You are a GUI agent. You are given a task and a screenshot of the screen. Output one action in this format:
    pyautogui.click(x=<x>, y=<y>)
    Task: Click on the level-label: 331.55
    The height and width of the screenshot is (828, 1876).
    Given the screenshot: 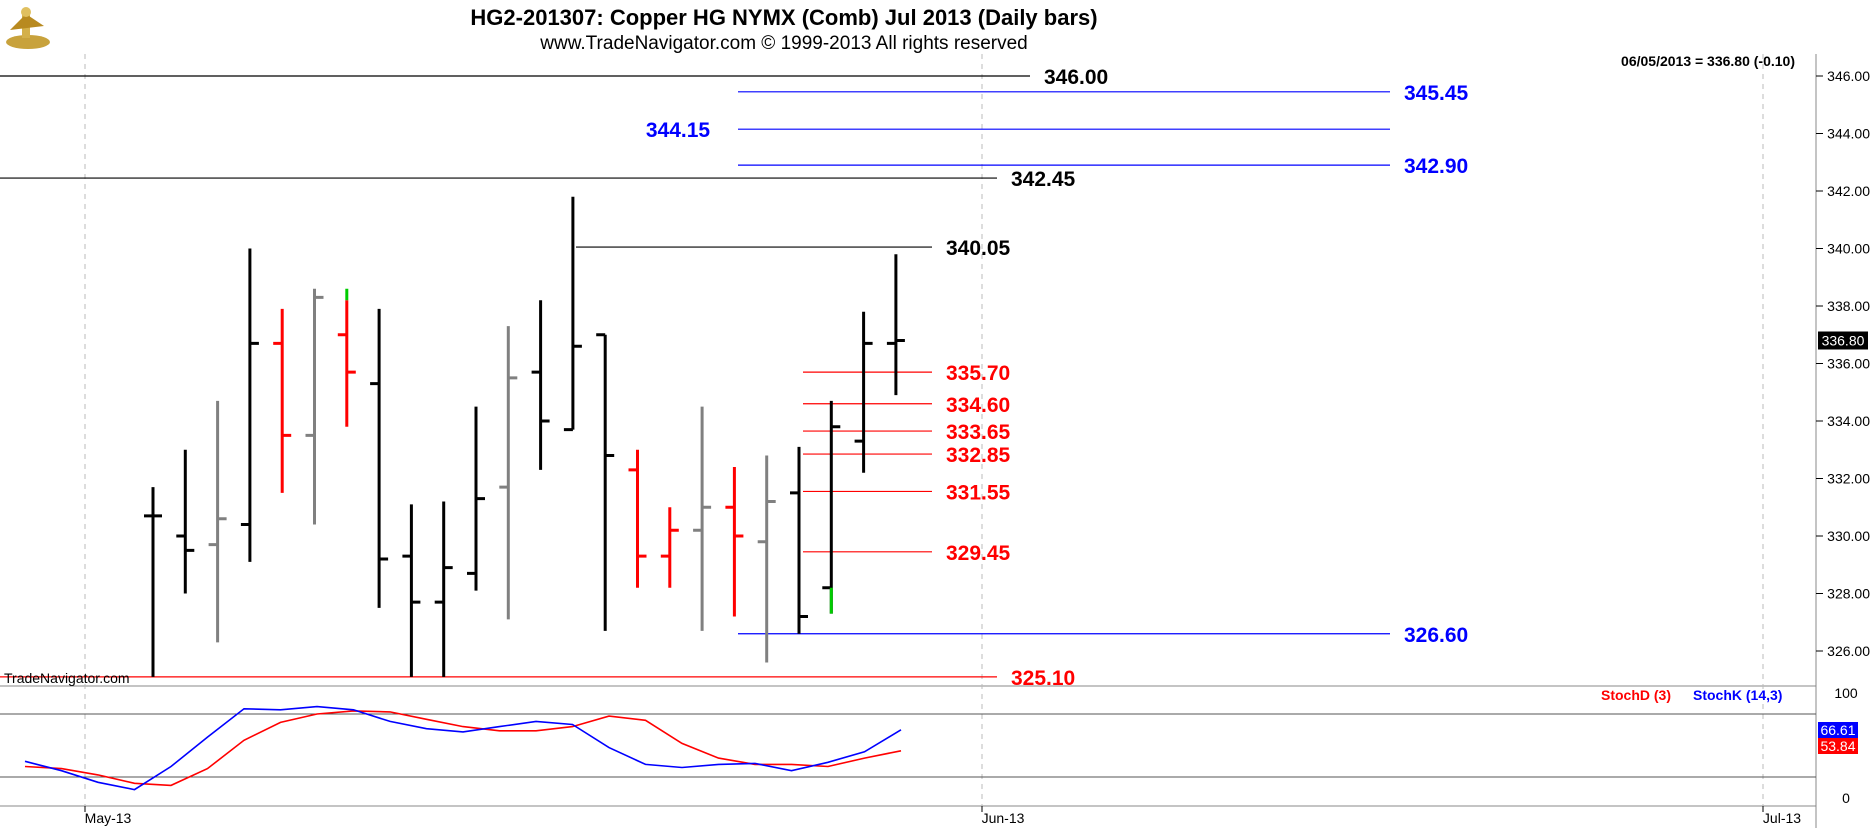 What is the action you would take?
    pyautogui.click(x=978, y=492)
    